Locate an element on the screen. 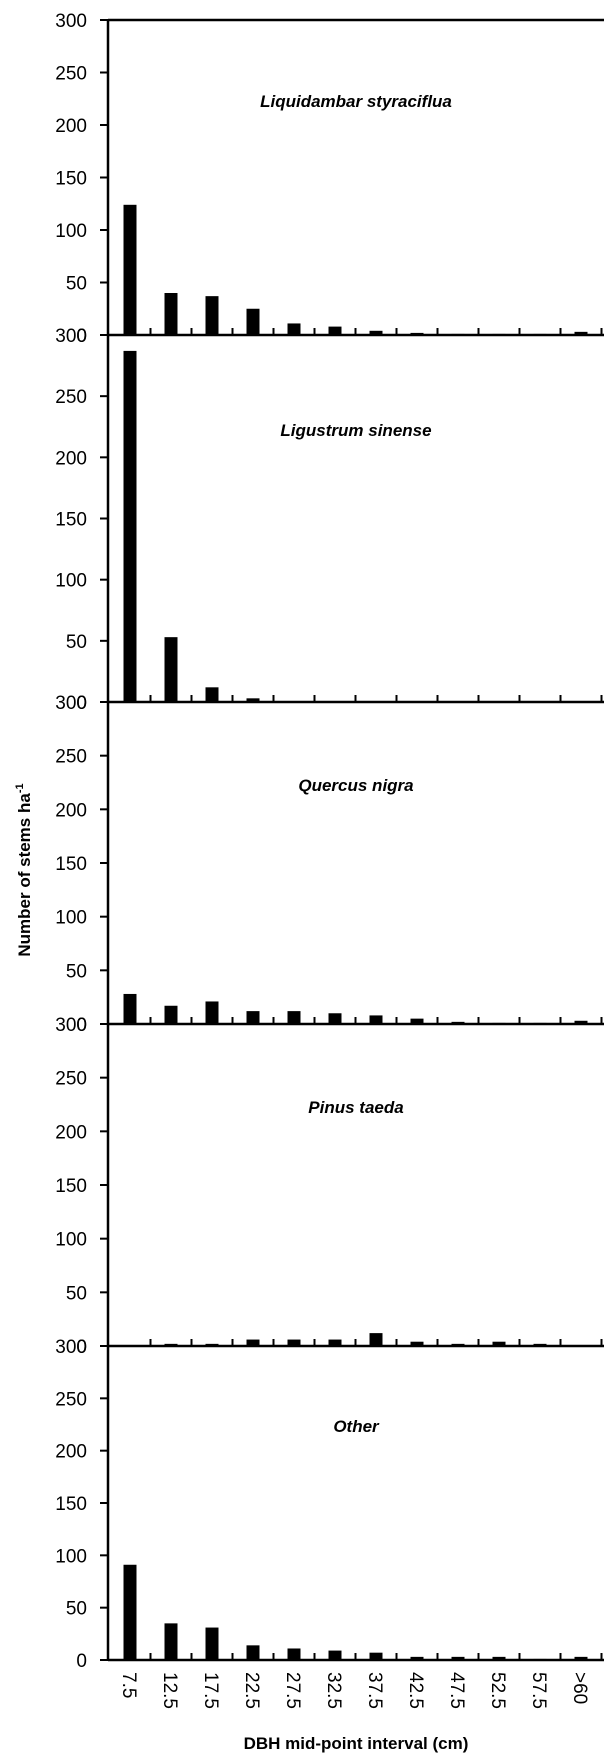  x-tick-label: 57.5 is located at coordinates (538, 1690).